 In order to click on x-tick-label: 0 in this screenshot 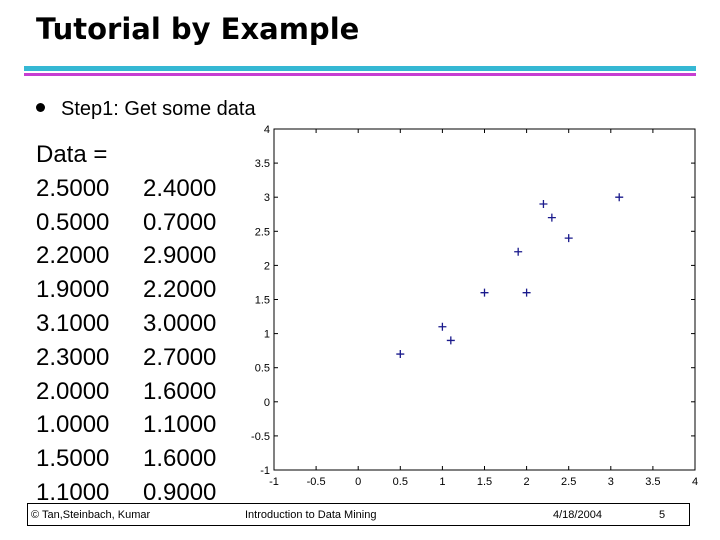, I will do `click(358, 482)`.